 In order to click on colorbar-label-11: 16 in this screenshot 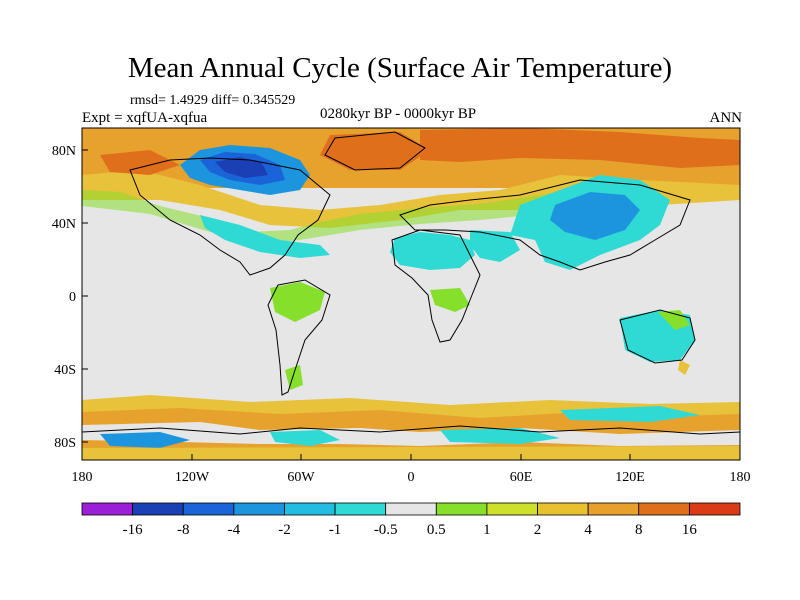, I will do `click(690, 530)`.